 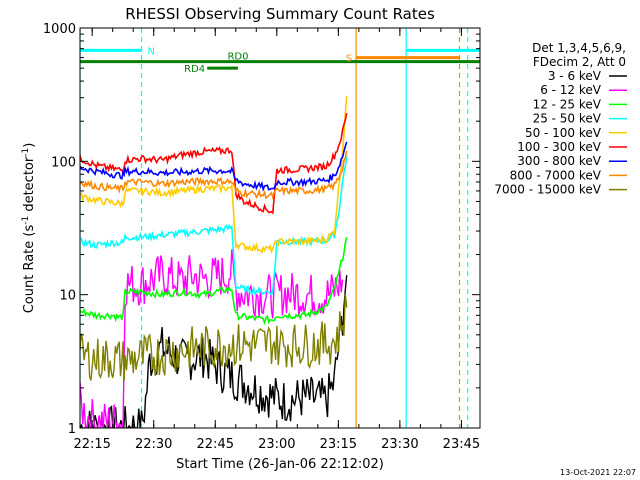 I want to click on y-tick-label-1: 10, so click(x=67, y=296).